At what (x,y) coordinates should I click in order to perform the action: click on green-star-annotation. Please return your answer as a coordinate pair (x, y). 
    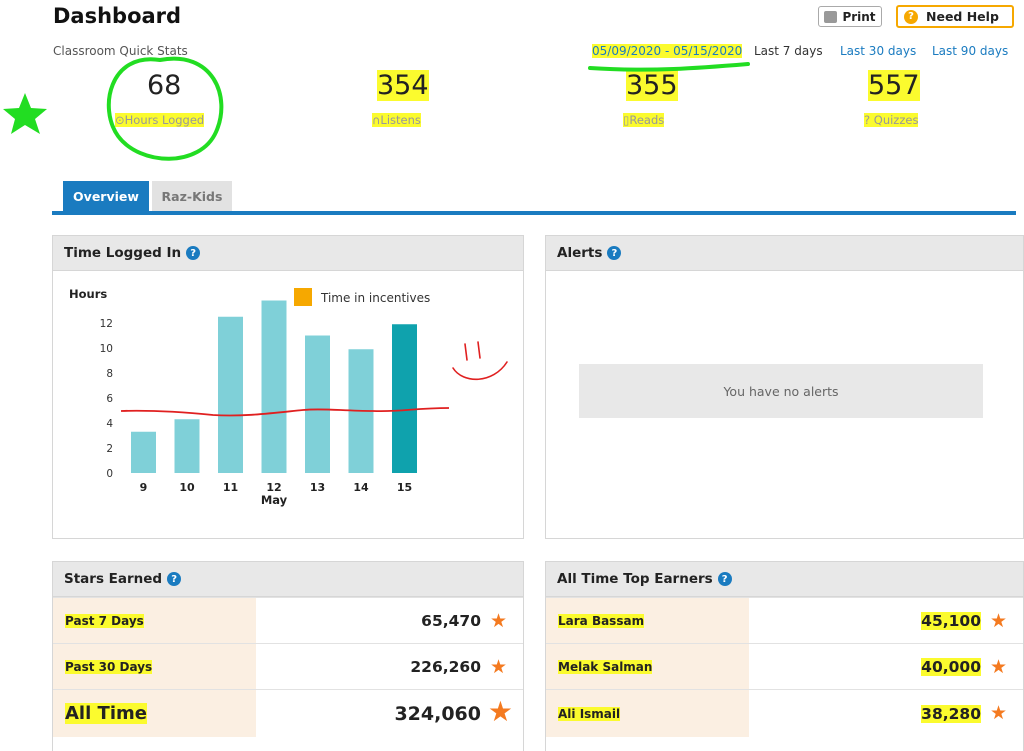
    Looking at the image, I should click on (25, 113).